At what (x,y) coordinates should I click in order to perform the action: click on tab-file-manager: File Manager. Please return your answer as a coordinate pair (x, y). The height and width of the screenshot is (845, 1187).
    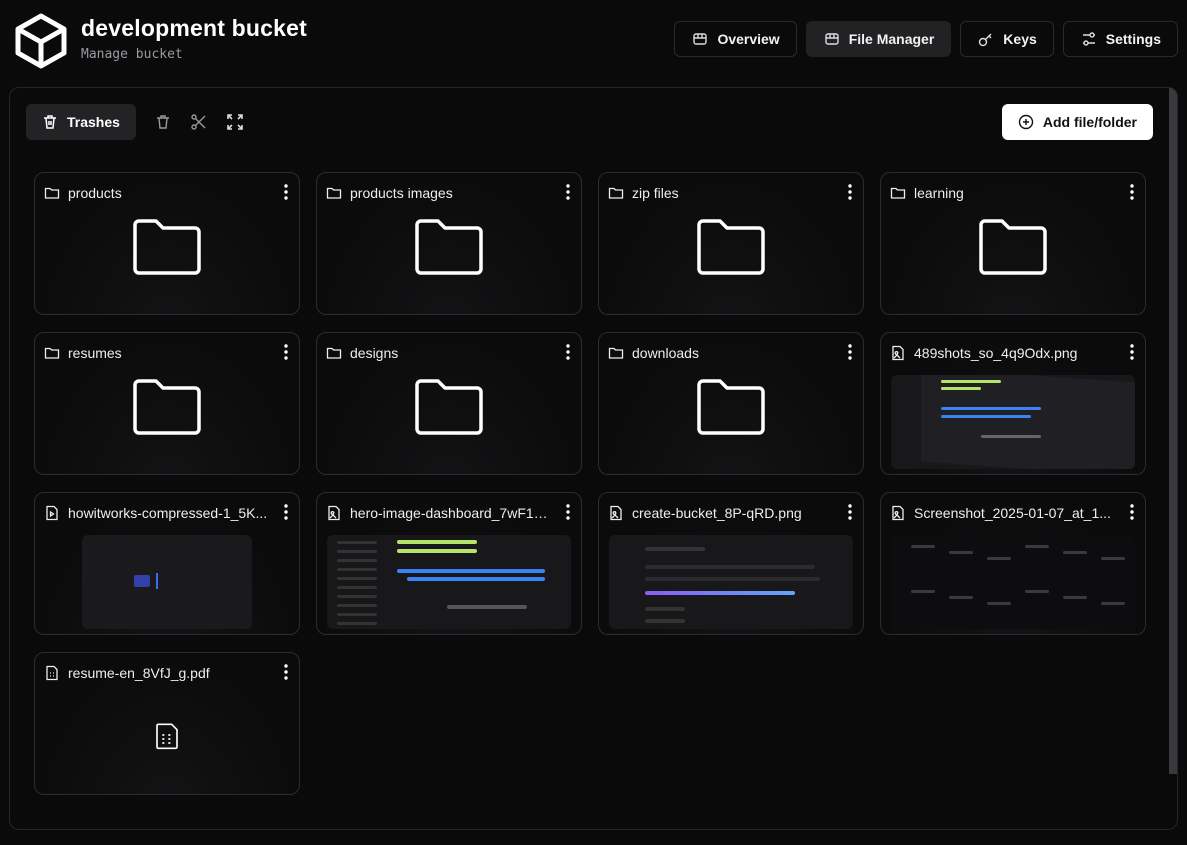
    Looking at the image, I should click on (878, 39).